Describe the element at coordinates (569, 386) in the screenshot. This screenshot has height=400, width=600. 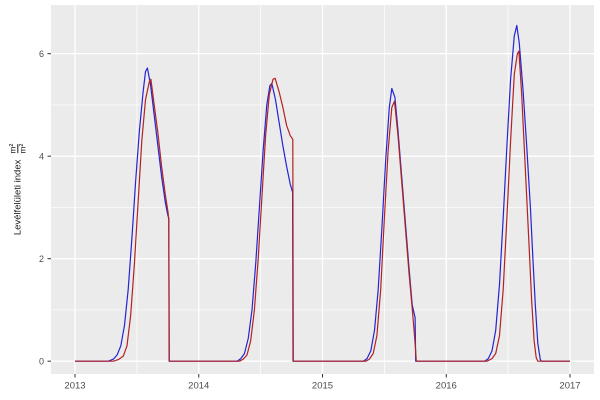
I see `x-tick-label: 2017` at that location.